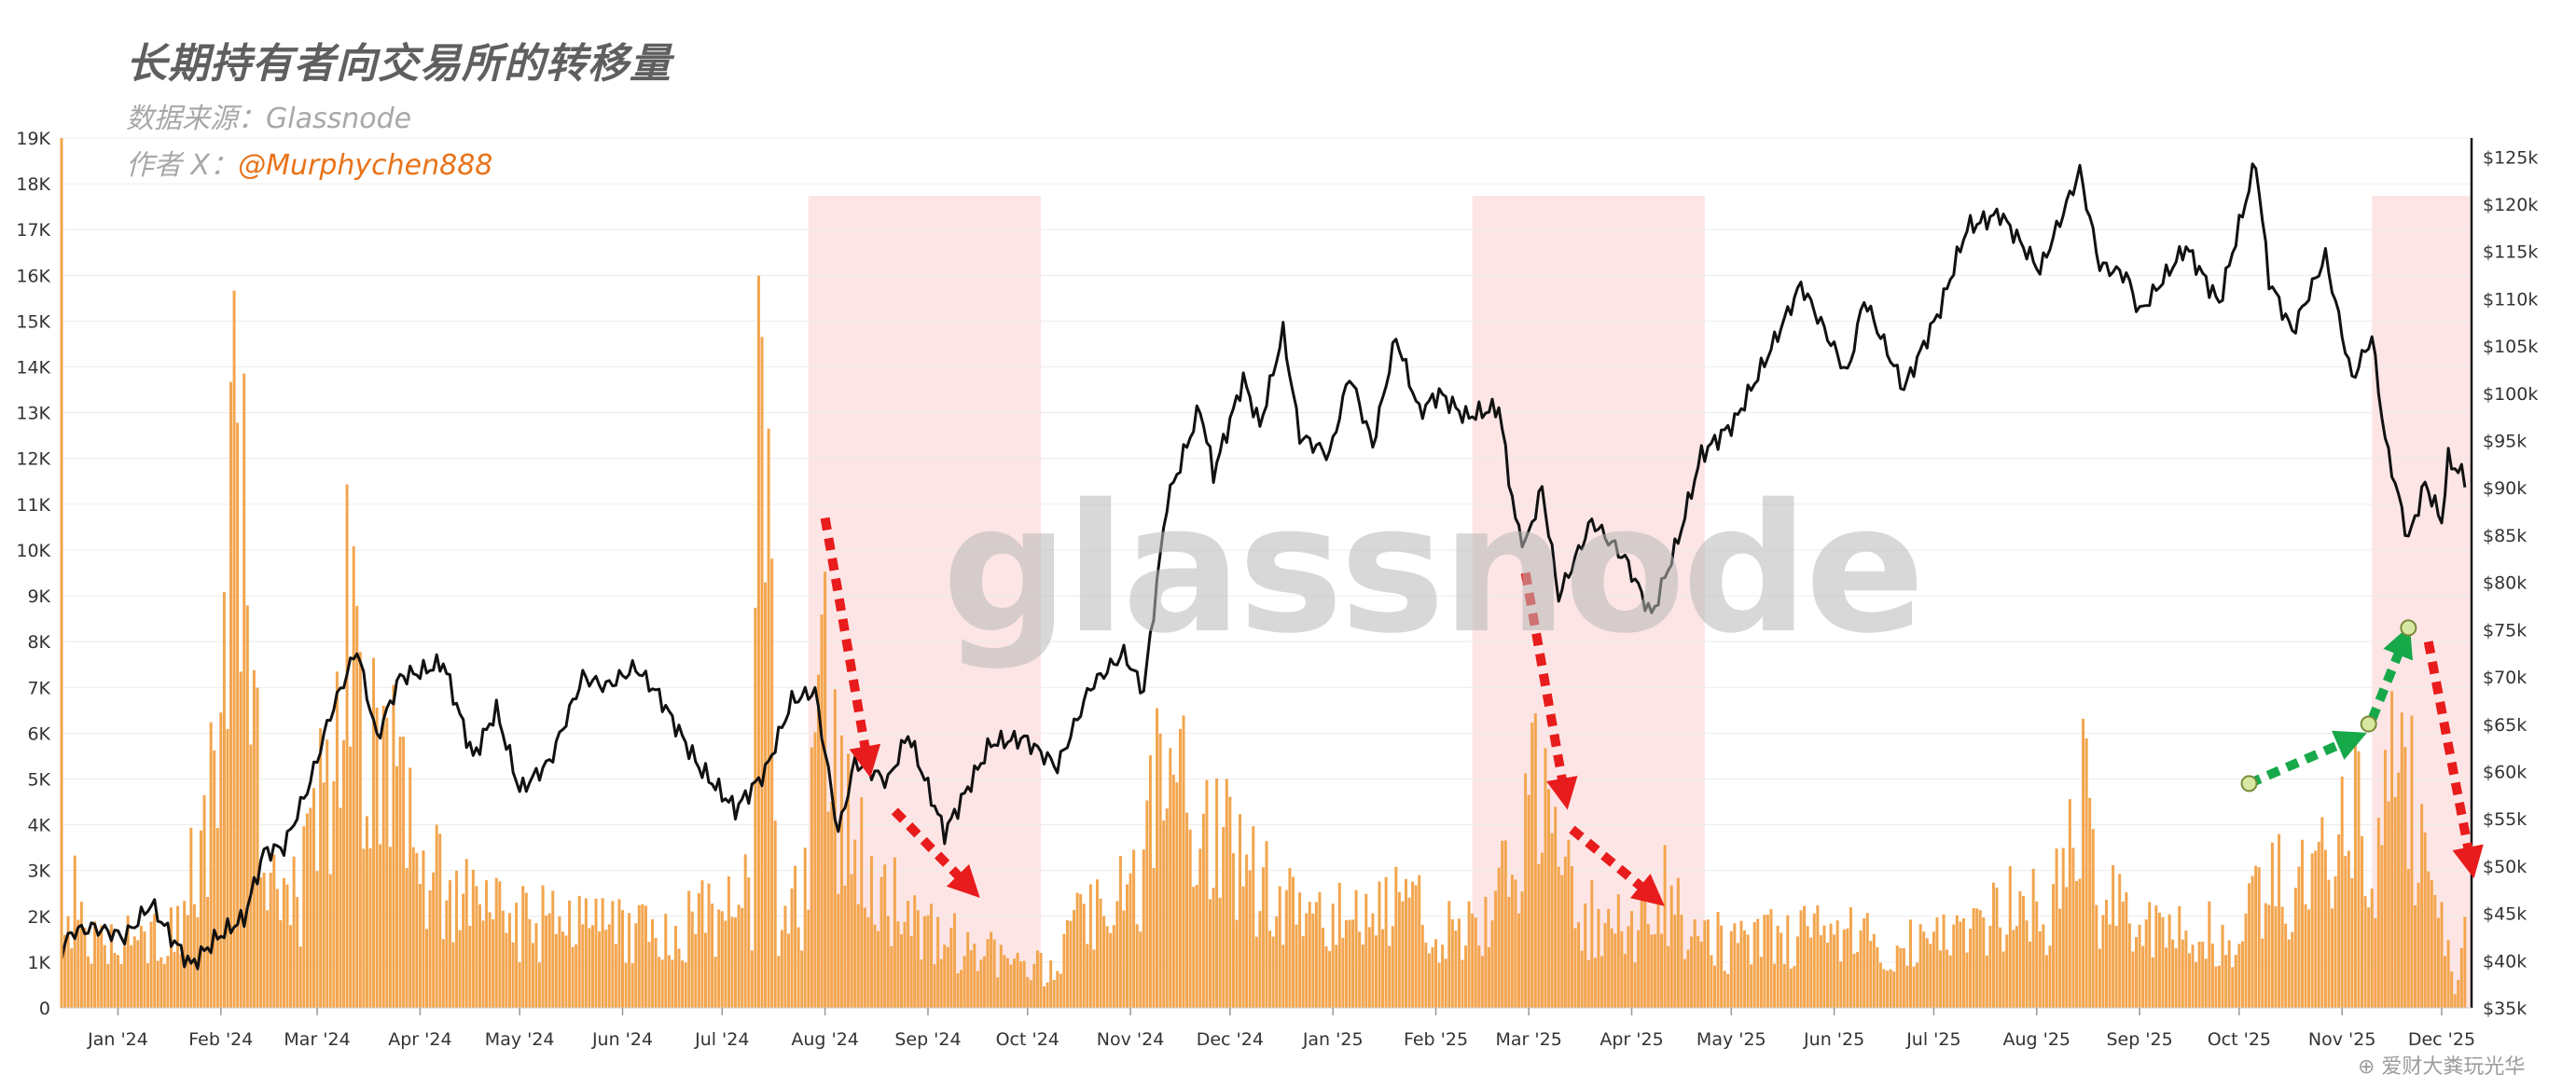 The width and height of the screenshot is (2576, 1089). What do you see at coordinates (38, 643) in the screenshot?
I see `y-left-tick-label: 8K` at bounding box center [38, 643].